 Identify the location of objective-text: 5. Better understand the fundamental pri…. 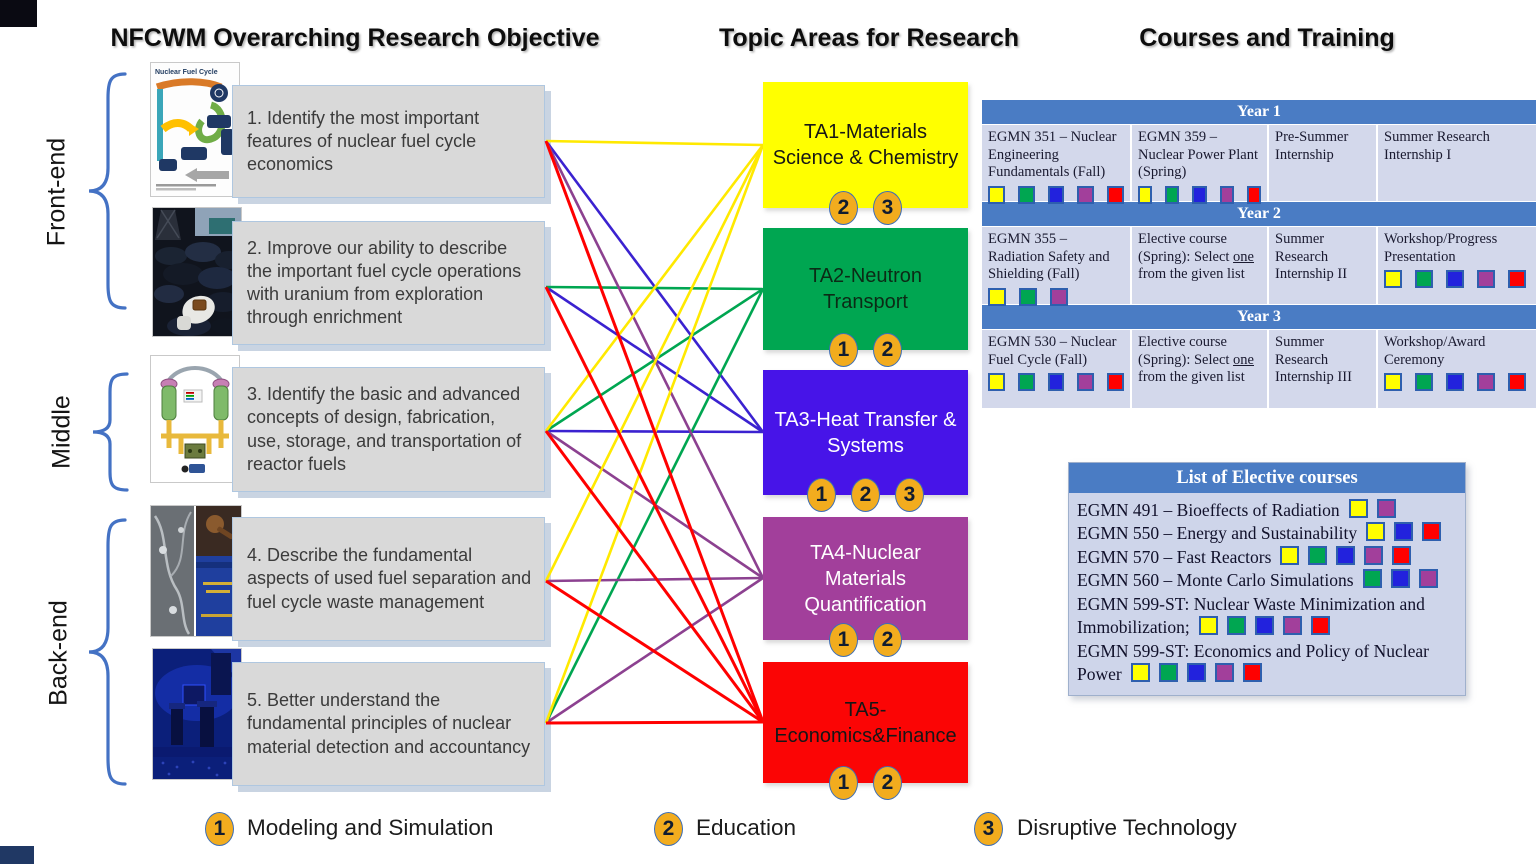
(389, 723).